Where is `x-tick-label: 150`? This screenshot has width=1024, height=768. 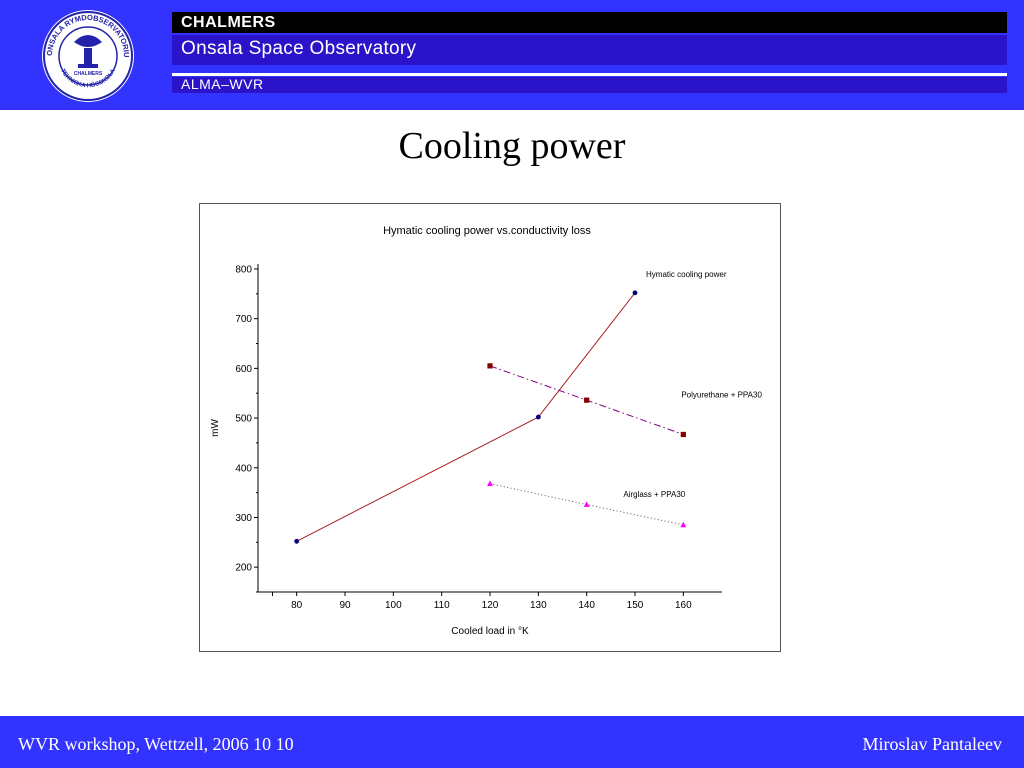 x-tick-label: 150 is located at coordinates (635, 605).